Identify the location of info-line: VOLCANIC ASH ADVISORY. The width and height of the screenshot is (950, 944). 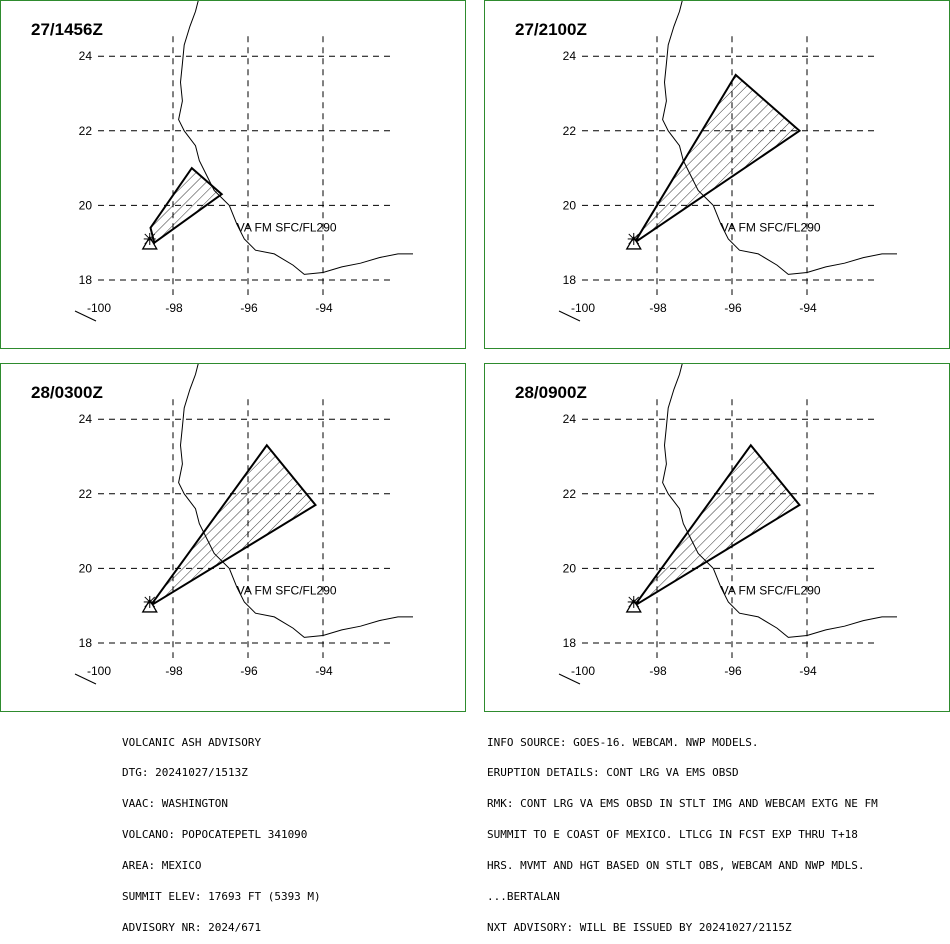
(192, 742).